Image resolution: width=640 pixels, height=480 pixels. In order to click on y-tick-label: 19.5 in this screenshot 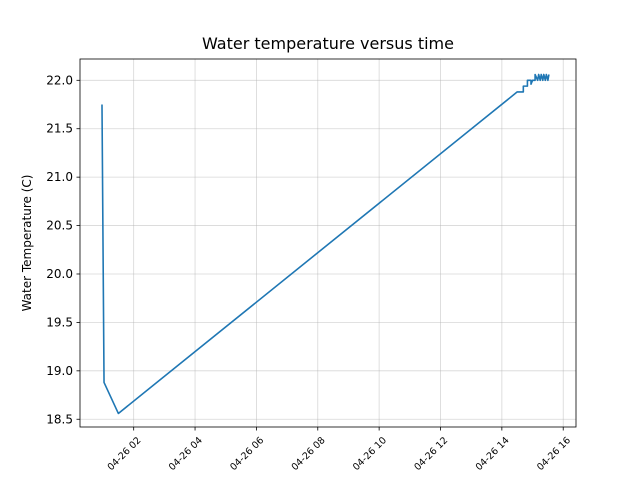, I will do `click(59, 322)`.